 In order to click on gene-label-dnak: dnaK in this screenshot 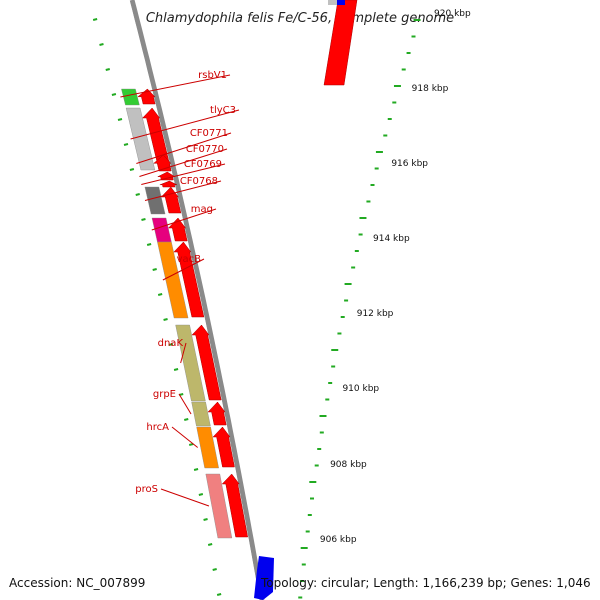, I will do `click(171, 343)`.